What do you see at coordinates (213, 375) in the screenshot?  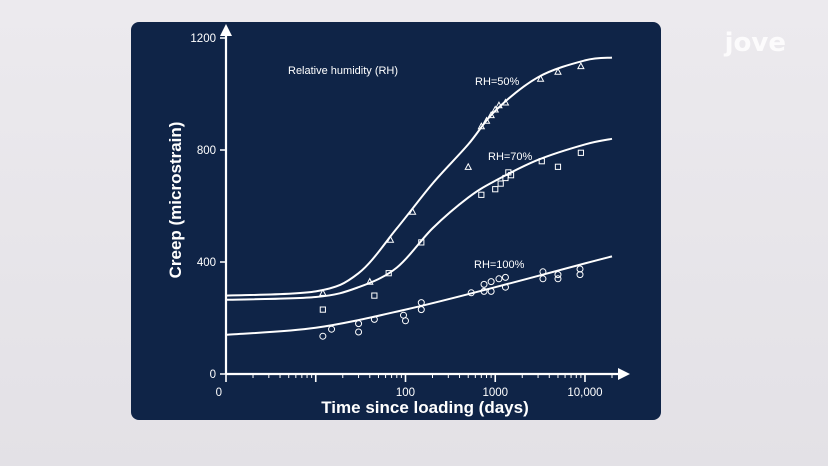 I see `y-tick-label: 0` at bounding box center [213, 375].